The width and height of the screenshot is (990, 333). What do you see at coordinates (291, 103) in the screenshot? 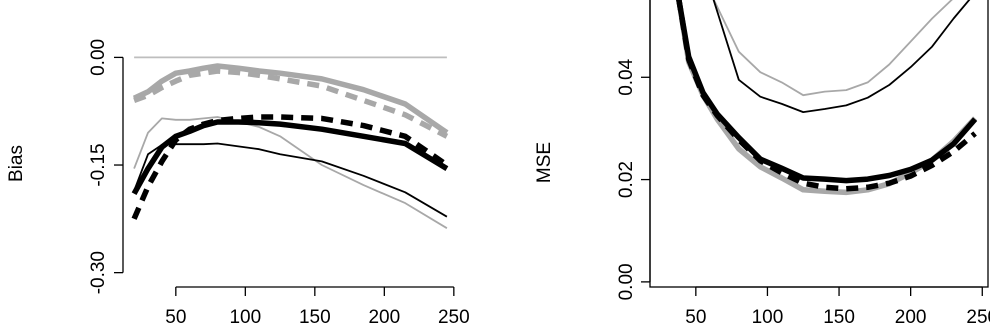
I see `series-thick-grey-dashed` at bounding box center [291, 103].